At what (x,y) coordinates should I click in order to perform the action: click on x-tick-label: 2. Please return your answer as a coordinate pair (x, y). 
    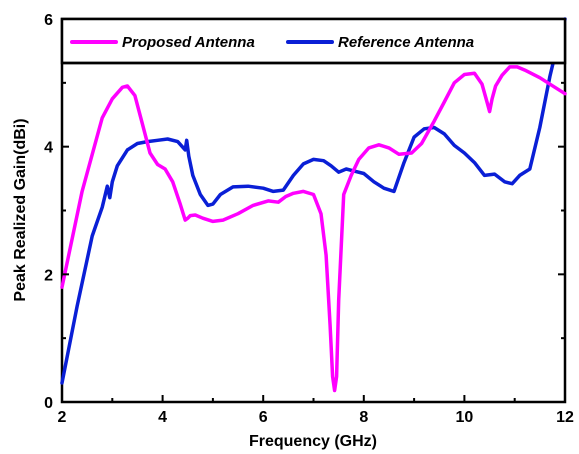
    Looking at the image, I should click on (62, 417).